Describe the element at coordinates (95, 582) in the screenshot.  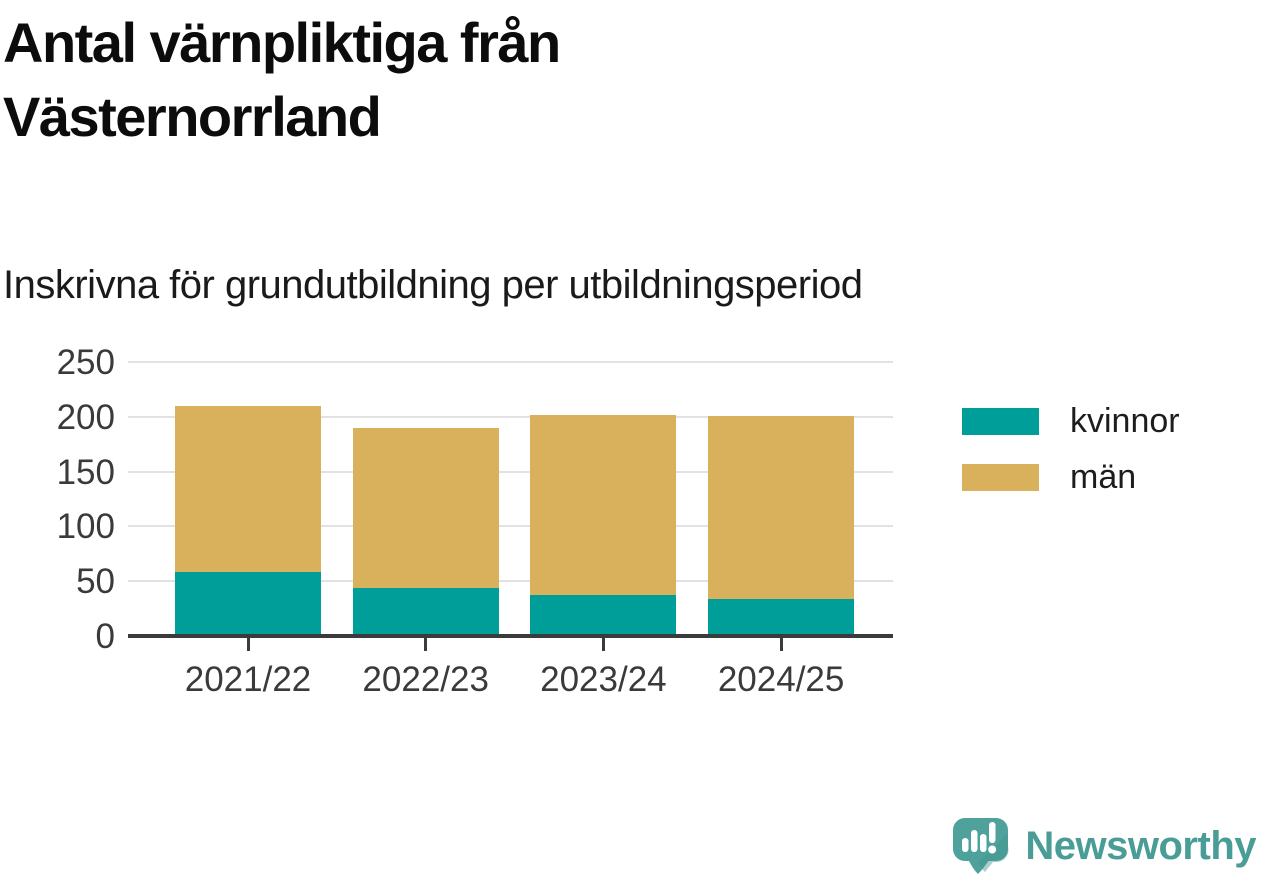
I see `y-tick-label: 50` at that location.